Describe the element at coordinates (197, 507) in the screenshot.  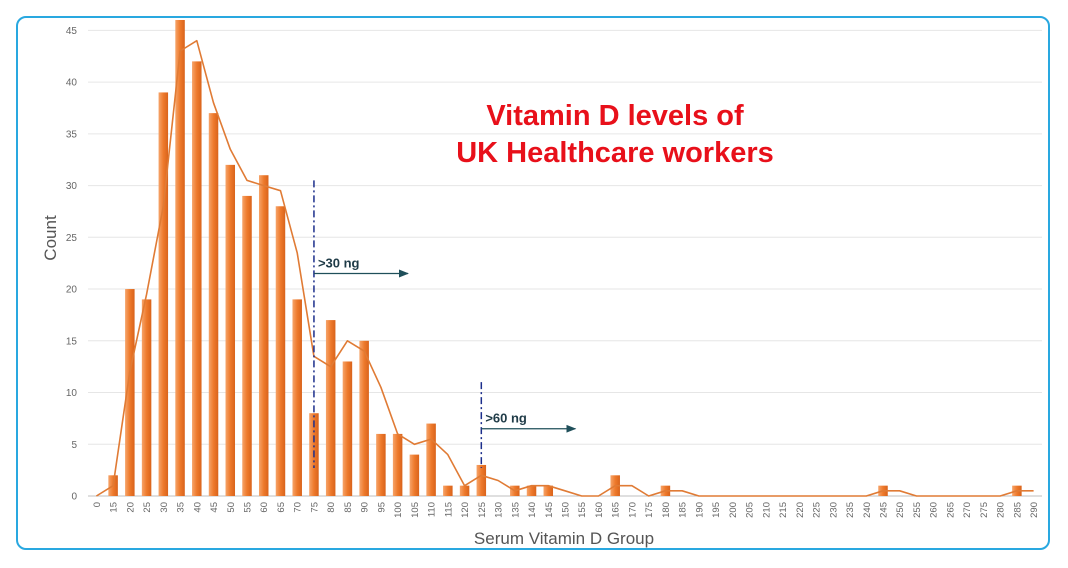
I see `x-tick-label: 40` at that location.